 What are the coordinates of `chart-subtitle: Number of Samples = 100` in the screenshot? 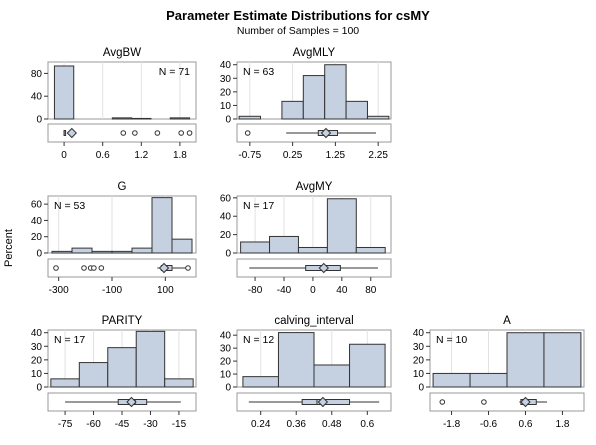 It's located at (298, 31).